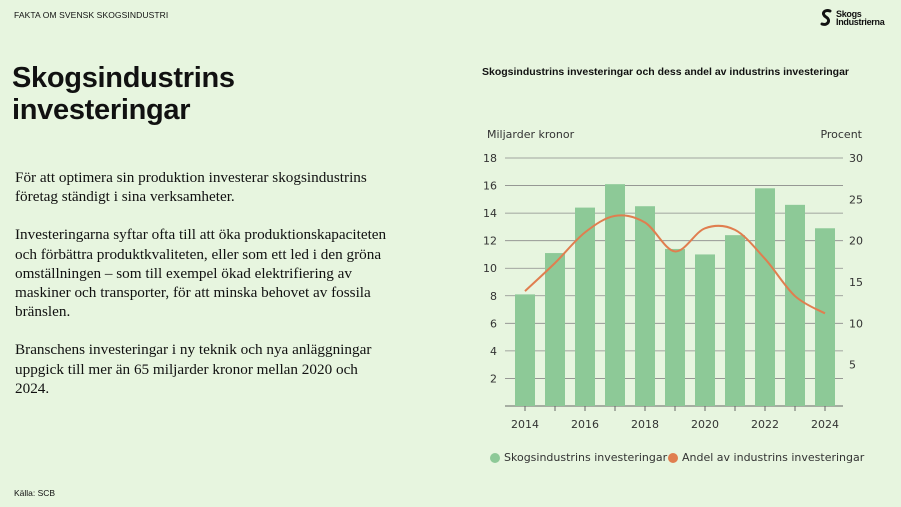  I want to click on legend-label: Skogsindustrins investeringar, so click(586, 457).